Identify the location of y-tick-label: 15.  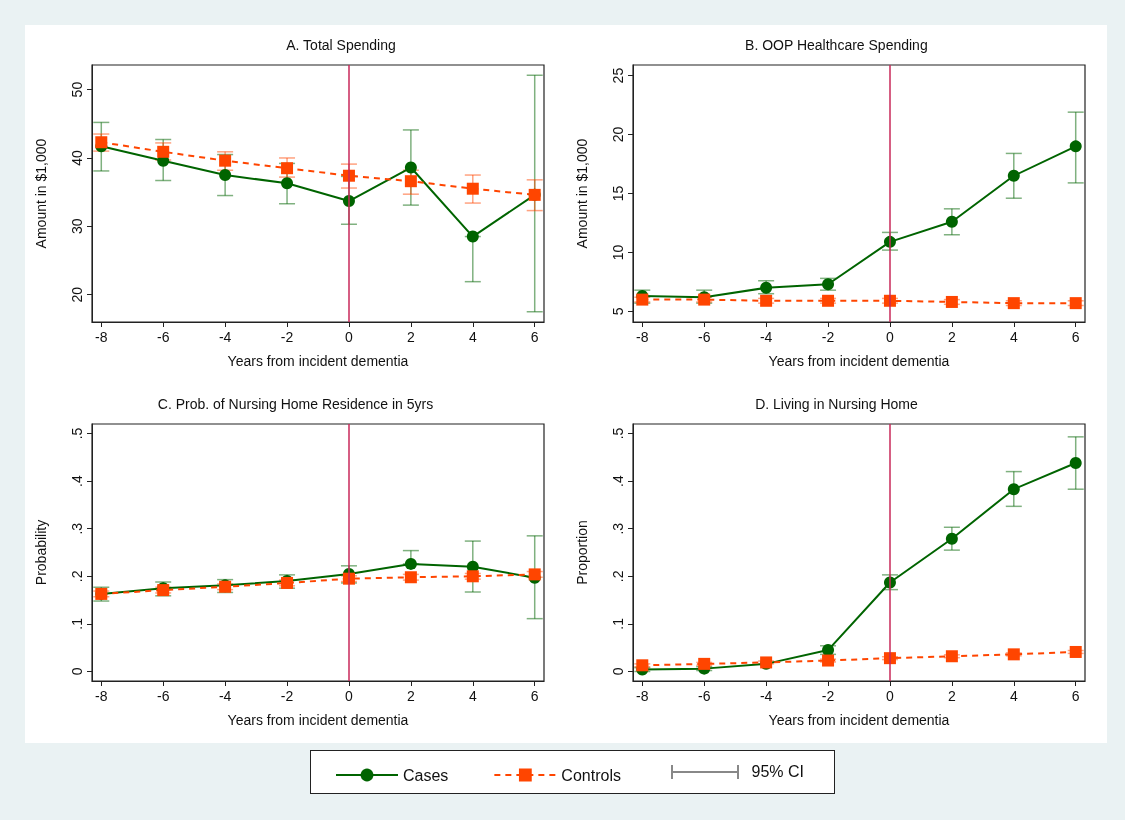
(618, 193).